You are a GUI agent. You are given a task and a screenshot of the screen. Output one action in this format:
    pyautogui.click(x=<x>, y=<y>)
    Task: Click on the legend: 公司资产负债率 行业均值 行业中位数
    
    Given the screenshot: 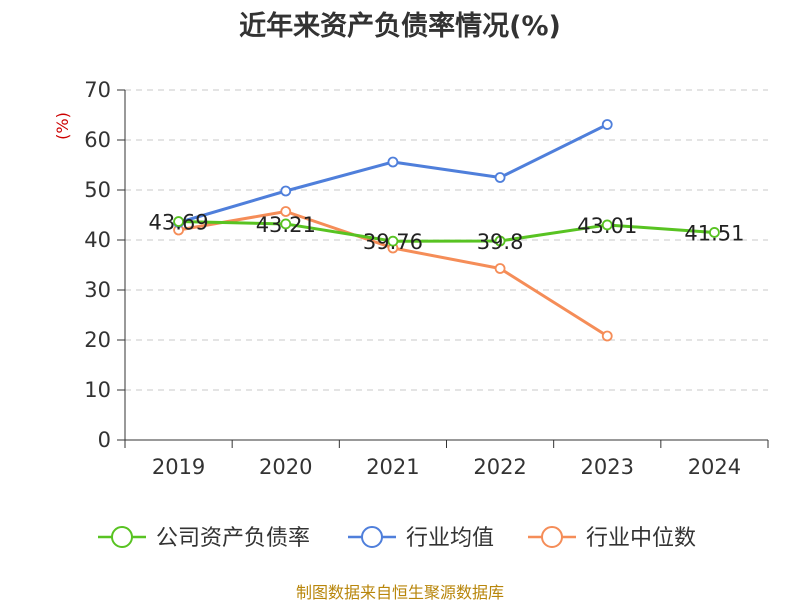 What is the action you would take?
    pyautogui.click(x=397, y=538)
    